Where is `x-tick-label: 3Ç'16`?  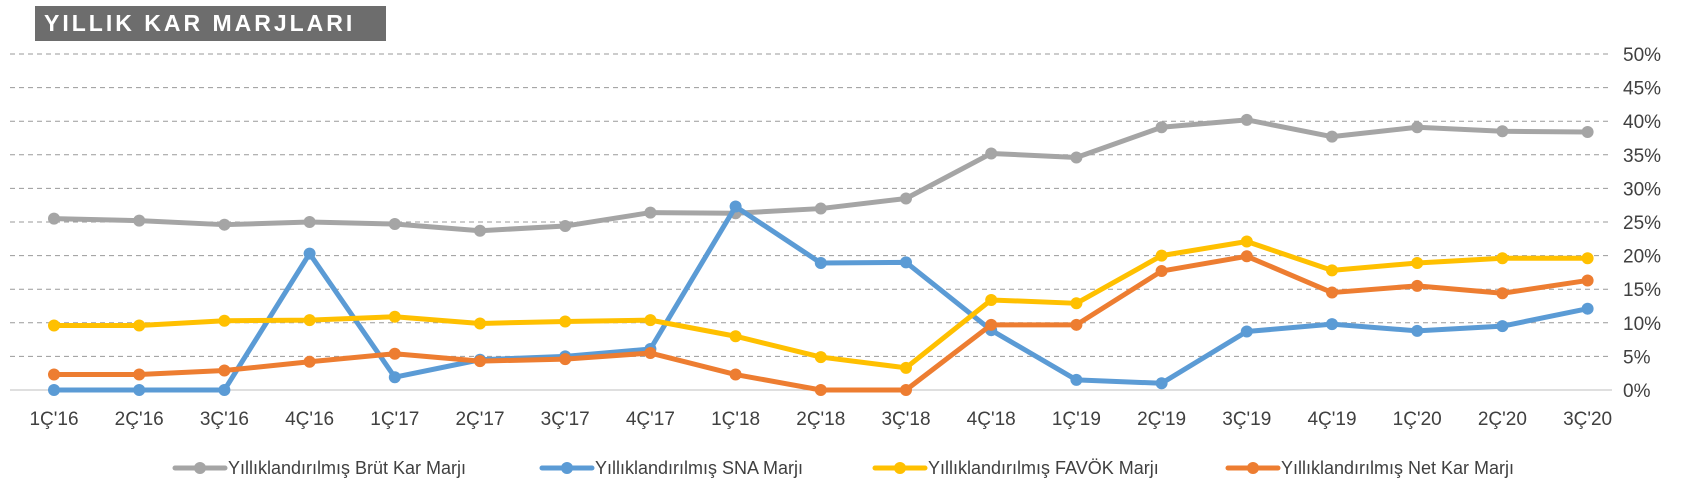 x-tick-label: 3Ç'16 is located at coordinates (224, 419).